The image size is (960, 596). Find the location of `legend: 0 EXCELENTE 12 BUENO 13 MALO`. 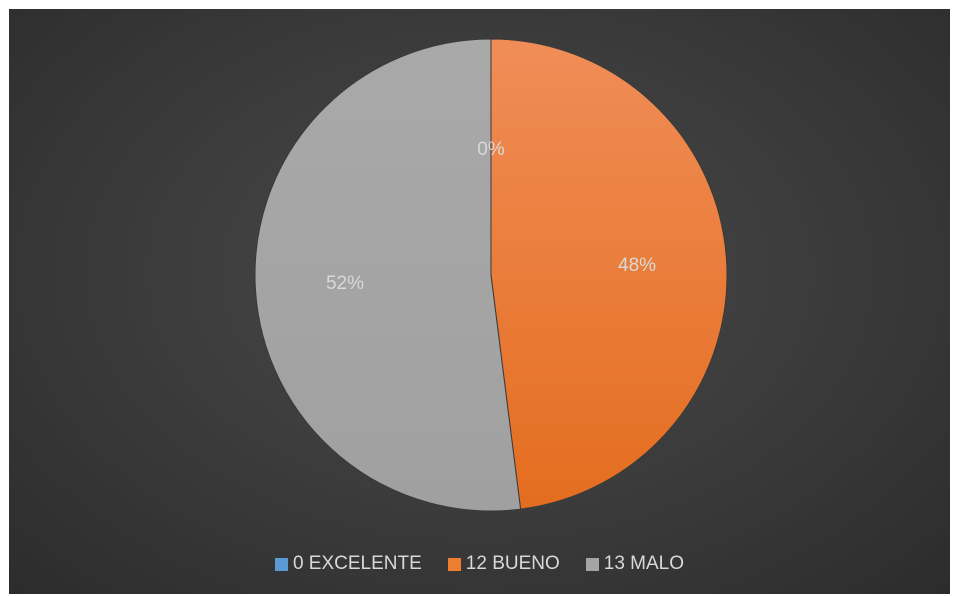

legend: 0 EXCELENTE 12 BUENO 13 MALO is located at coordinates (479, 564).